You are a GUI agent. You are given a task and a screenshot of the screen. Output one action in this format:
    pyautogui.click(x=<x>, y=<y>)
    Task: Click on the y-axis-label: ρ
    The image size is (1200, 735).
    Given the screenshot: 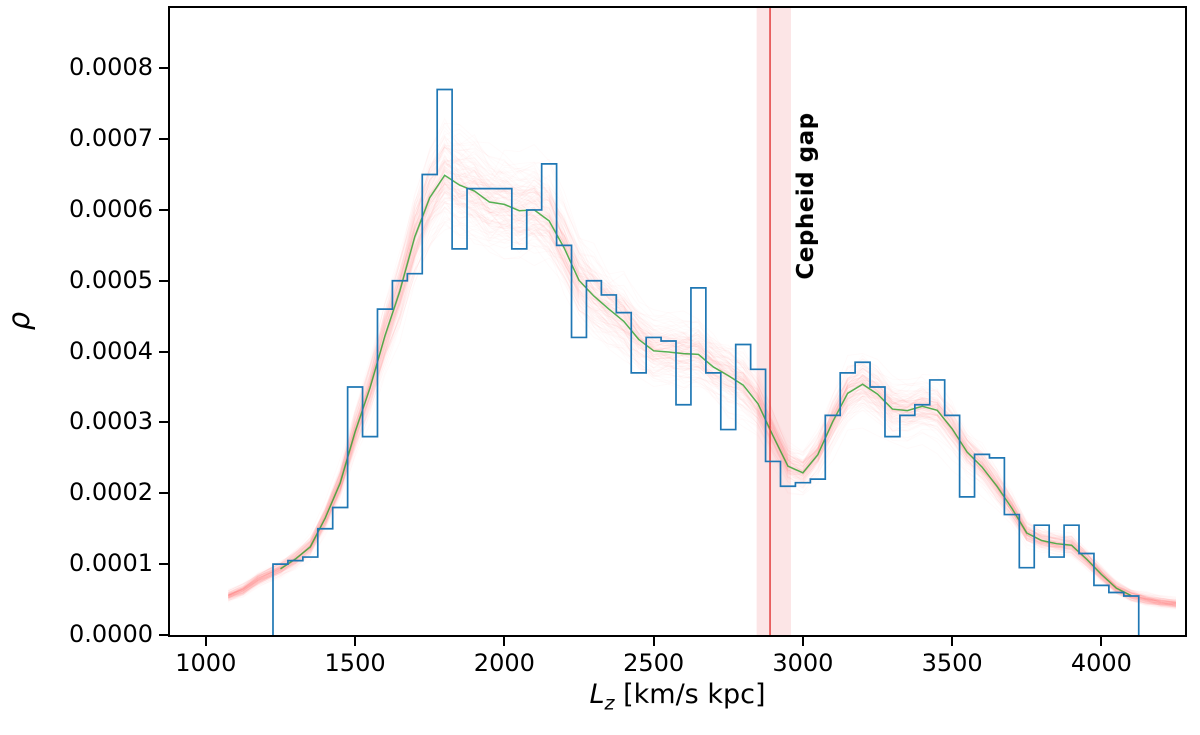 What is the action you would take?
    pyautogui.click(x=19, y=321)
    